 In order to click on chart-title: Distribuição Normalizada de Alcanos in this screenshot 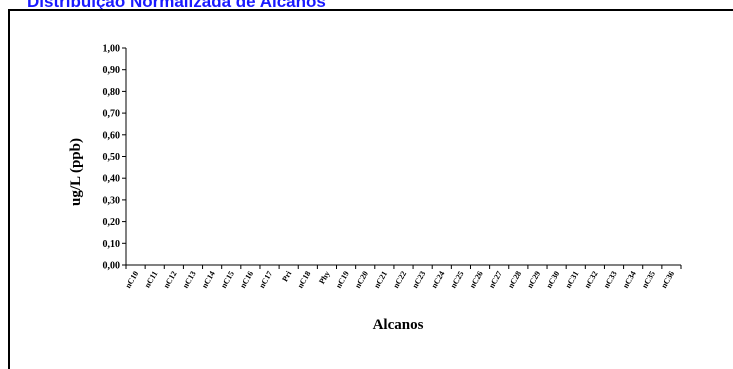, I will do `click(176, 5)`.